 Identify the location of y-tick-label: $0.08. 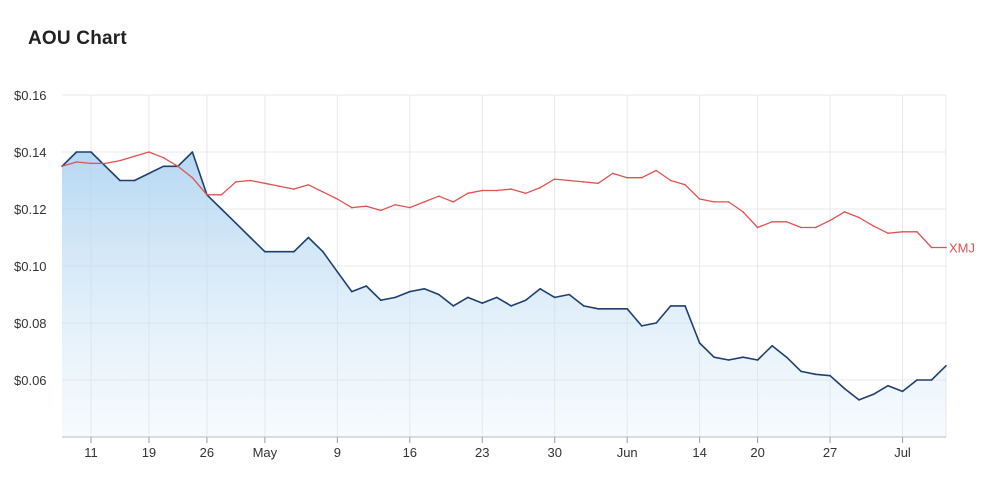
(30, 323).